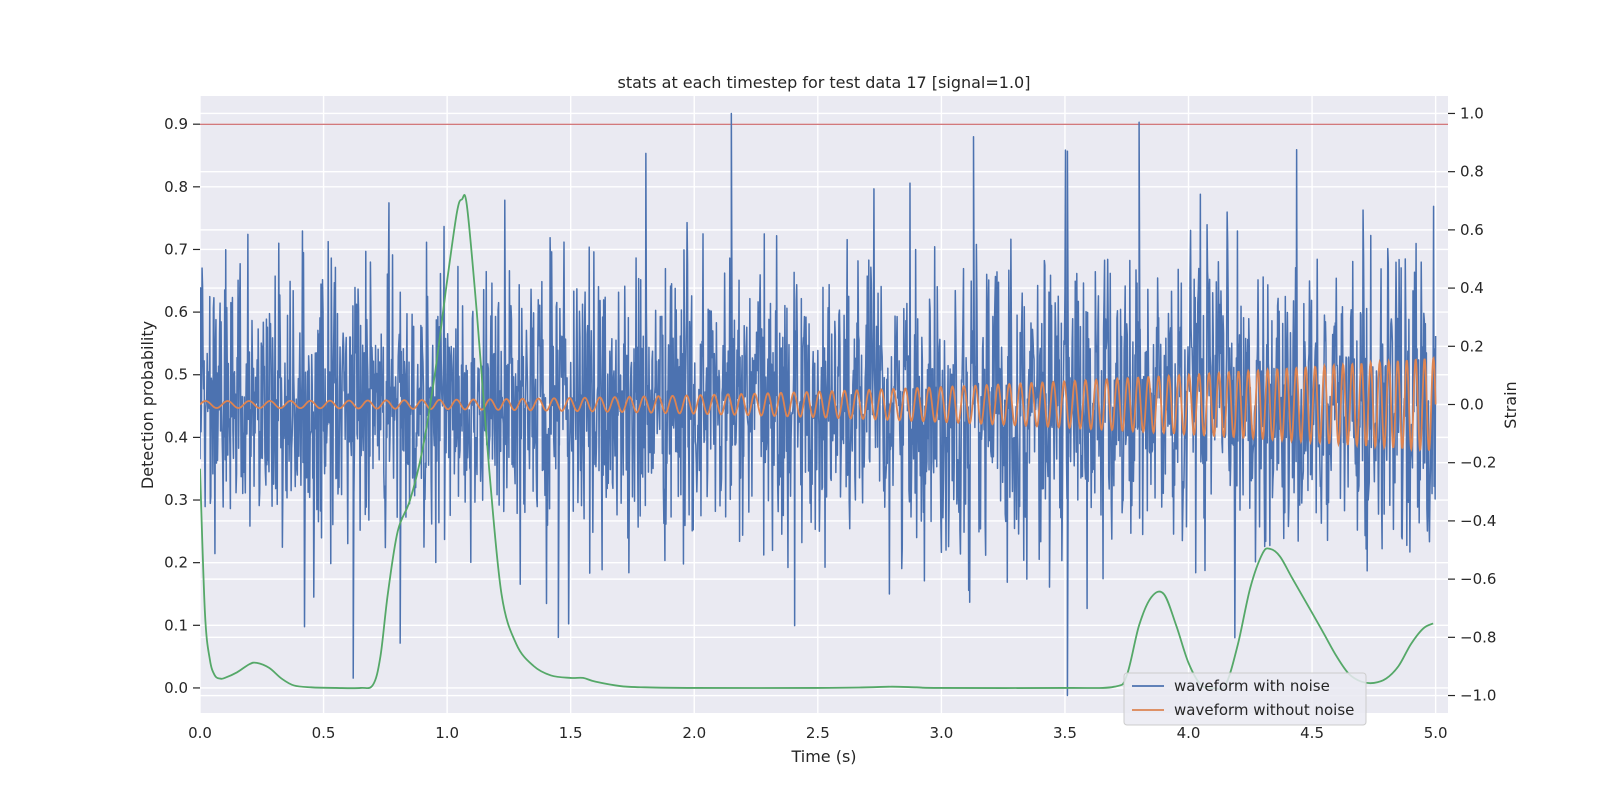 The width and height of the screenshot is (1600, 800). What do you see at coordinates (1472, 288) in the screenshot?
I see `y-right-tick-label-7: 0.4` at bounding box center [1472, 288].